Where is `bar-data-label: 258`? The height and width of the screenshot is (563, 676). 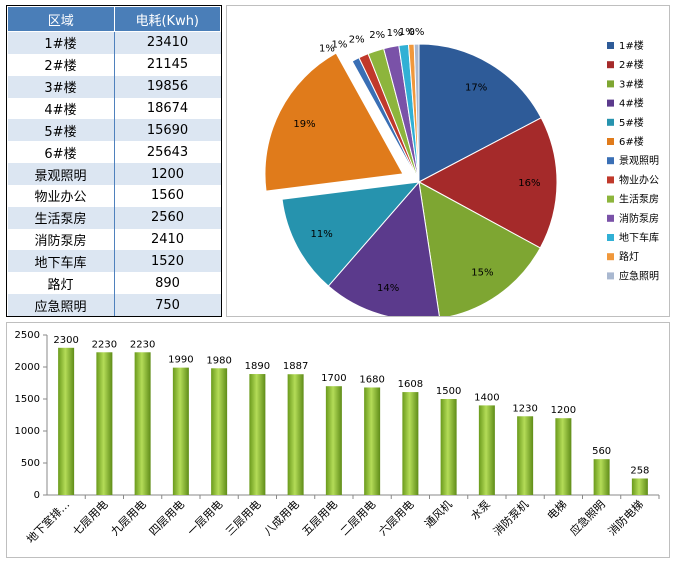
bar-data-label: 258 is located at coordinates (639, 470).